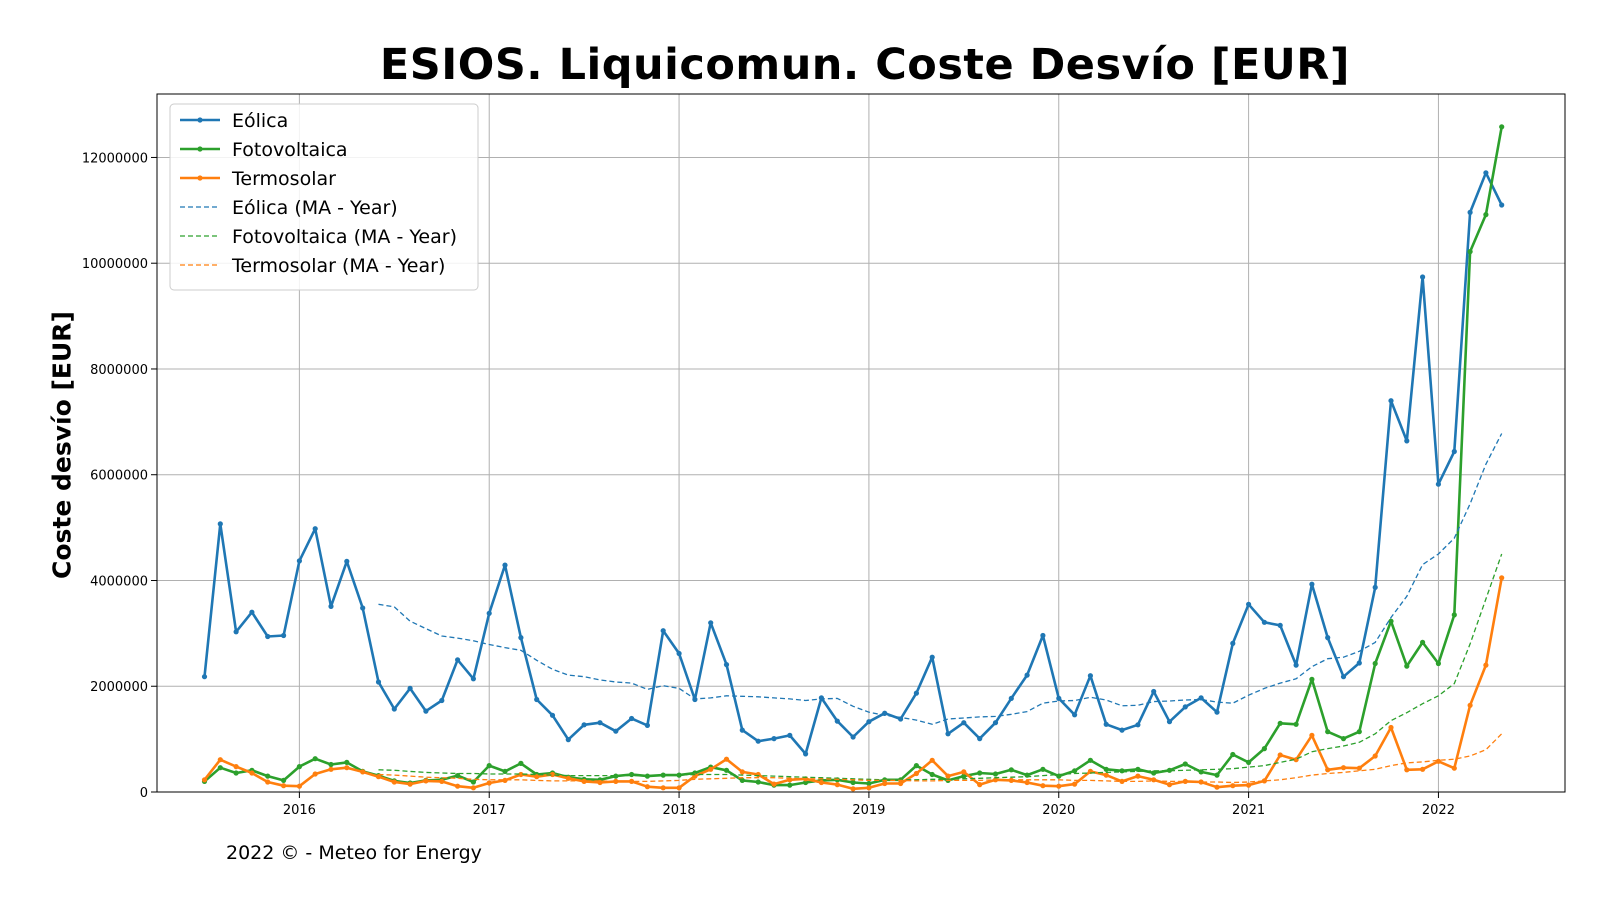 The height and width of the screenshot is (908, 1604). What do you see at coordinates (200, 149) in the screenshot?
I see `legend-marker` at bounding box center [200, 149].